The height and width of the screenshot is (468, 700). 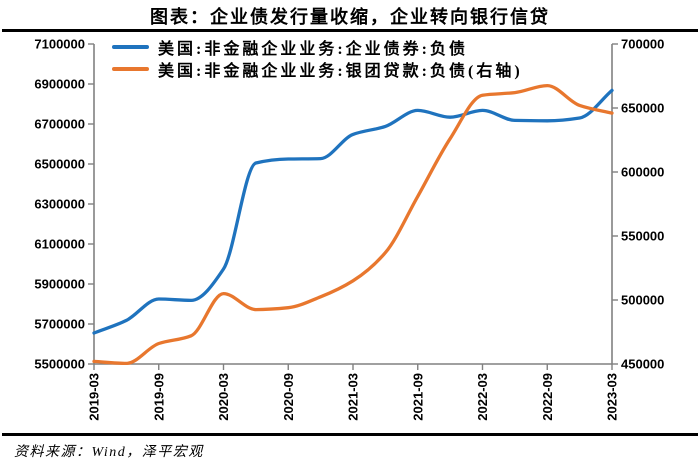 I want to click on legend-item-loan: 美国:非金融企业业务:银团贷款:负债(右轴), so click(x=317, y=69).